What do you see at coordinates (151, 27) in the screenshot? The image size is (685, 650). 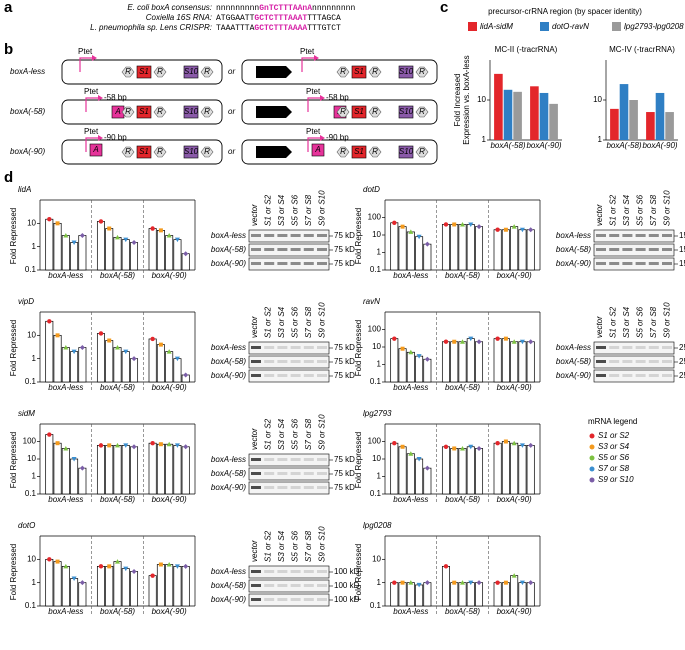 I see `label: L. pneumophila sp. Lens CRISPR:` at bounding box center [151, 27].